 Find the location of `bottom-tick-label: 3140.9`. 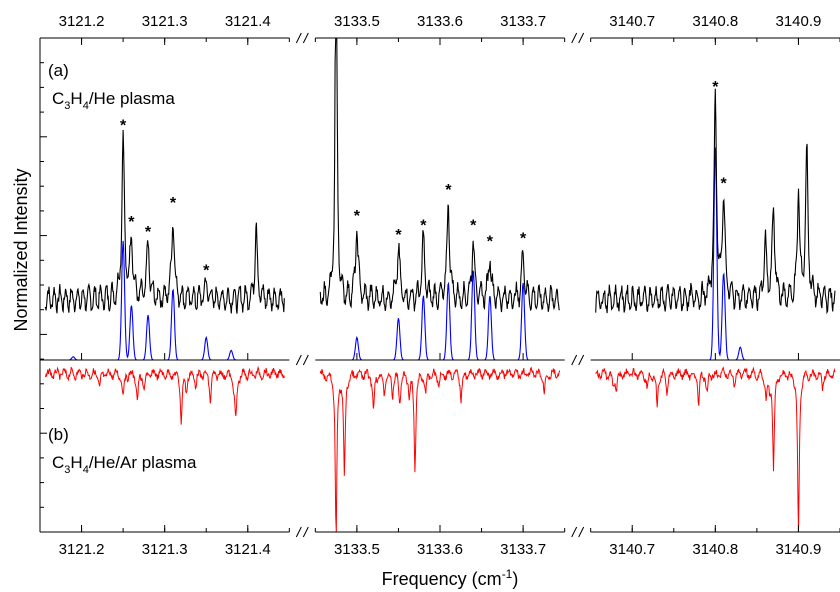

bottom-tick-label: 3140.9 is located at coordinates (798, 549).